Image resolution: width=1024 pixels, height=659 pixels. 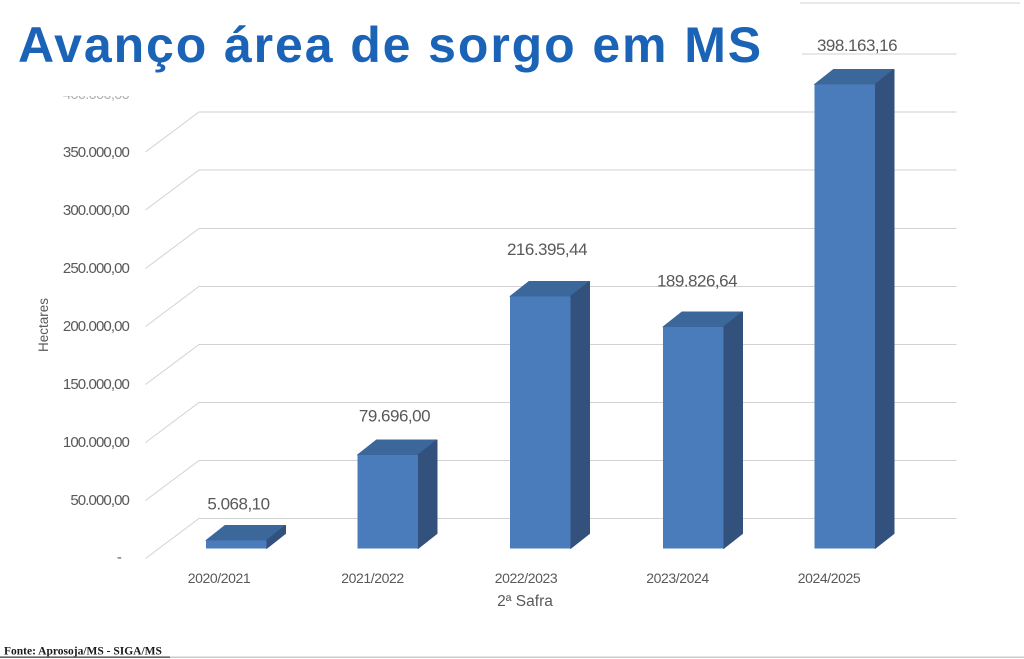 I want to click on svg-text: 50.000,00, so click(x=99, y=500).